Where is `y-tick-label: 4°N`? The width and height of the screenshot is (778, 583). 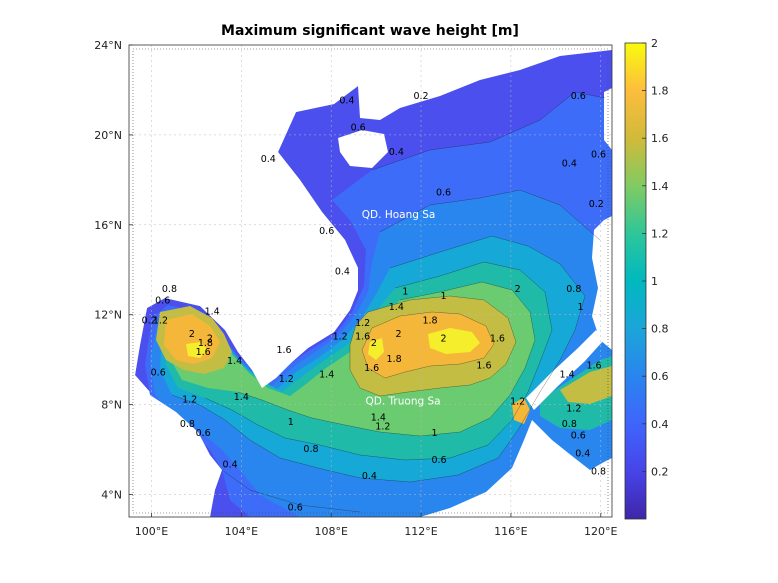
y-tick-label: 4°N is located at coordinates (111, 495).